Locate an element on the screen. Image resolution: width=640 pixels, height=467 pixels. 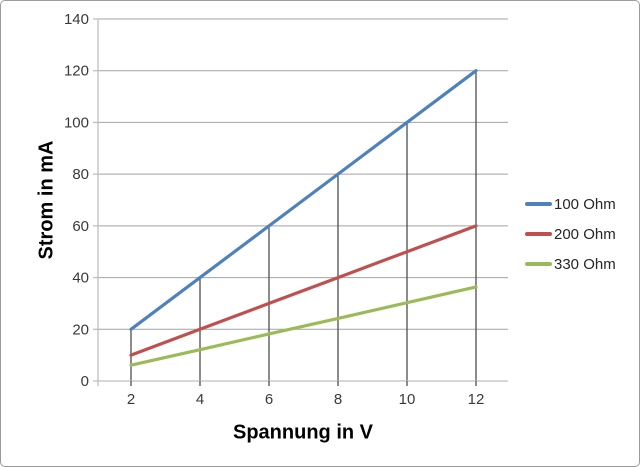
y-tick-label: 60 is located at coordinates (80, 226).